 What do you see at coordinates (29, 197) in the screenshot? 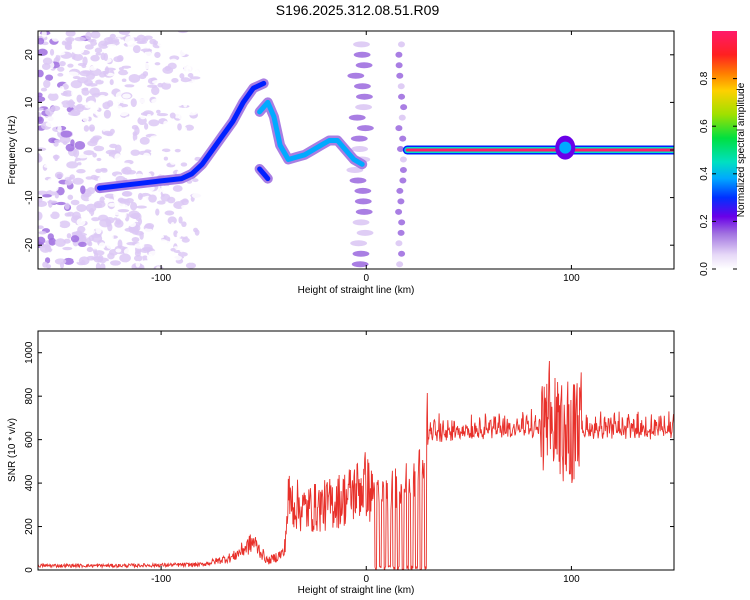
I see `y-tick-label: -10` at bounding box center [29, 197].